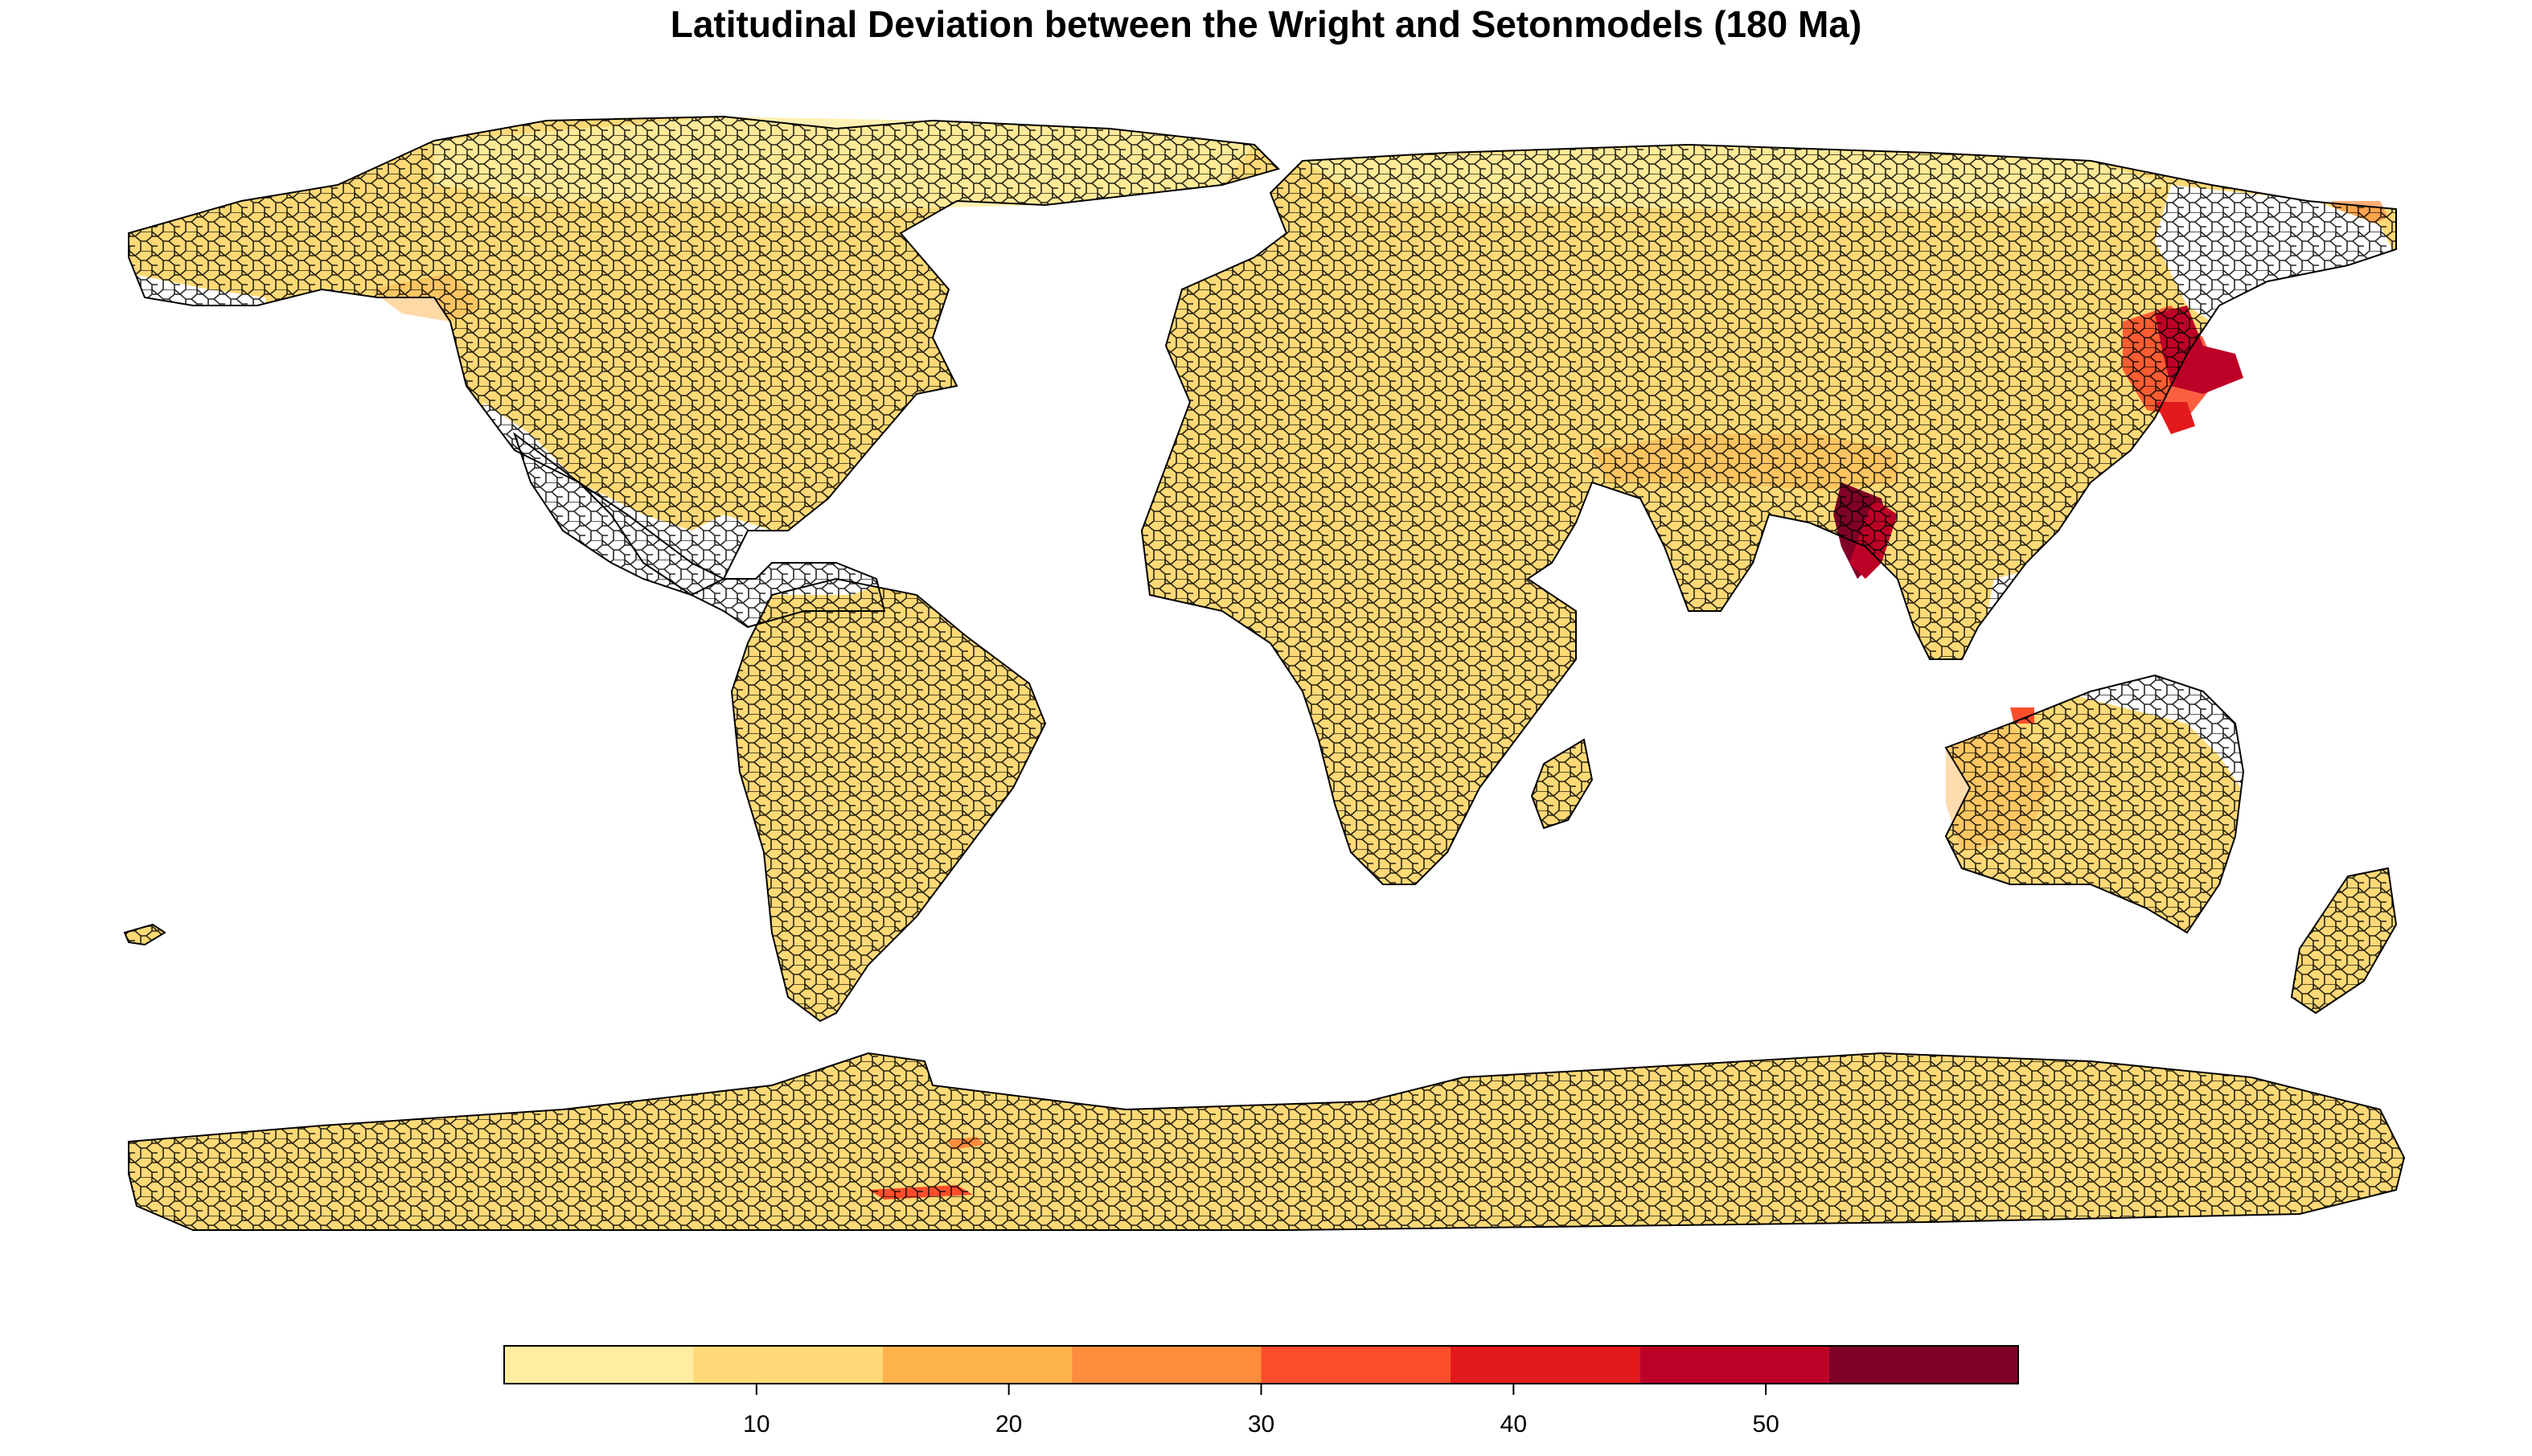 The image size is (2532, 1456). What do you see at coordinates (1765, 1424) in the screenshot?
I see `legend-tick-label-50: 50` at bounding box center [1765, 1424].